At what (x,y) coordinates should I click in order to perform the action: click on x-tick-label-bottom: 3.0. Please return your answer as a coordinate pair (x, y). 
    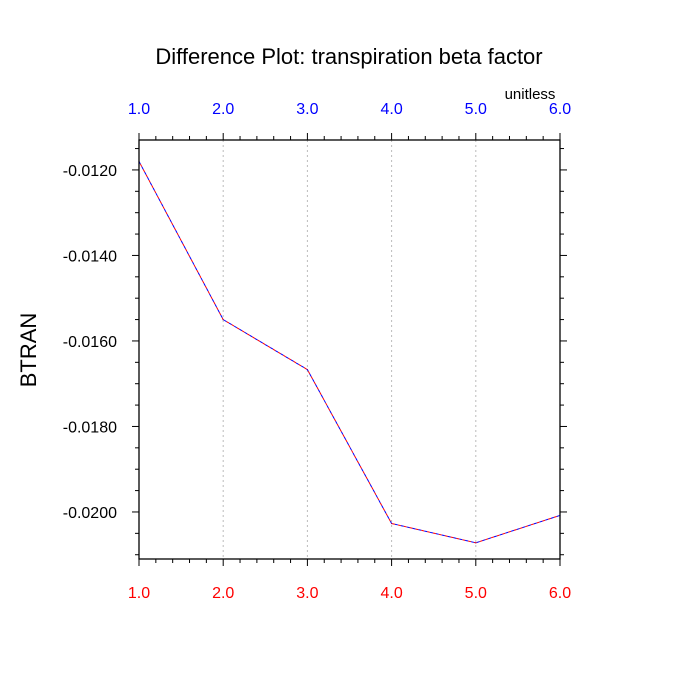
    Looking at the image, I should click on (307, 593).